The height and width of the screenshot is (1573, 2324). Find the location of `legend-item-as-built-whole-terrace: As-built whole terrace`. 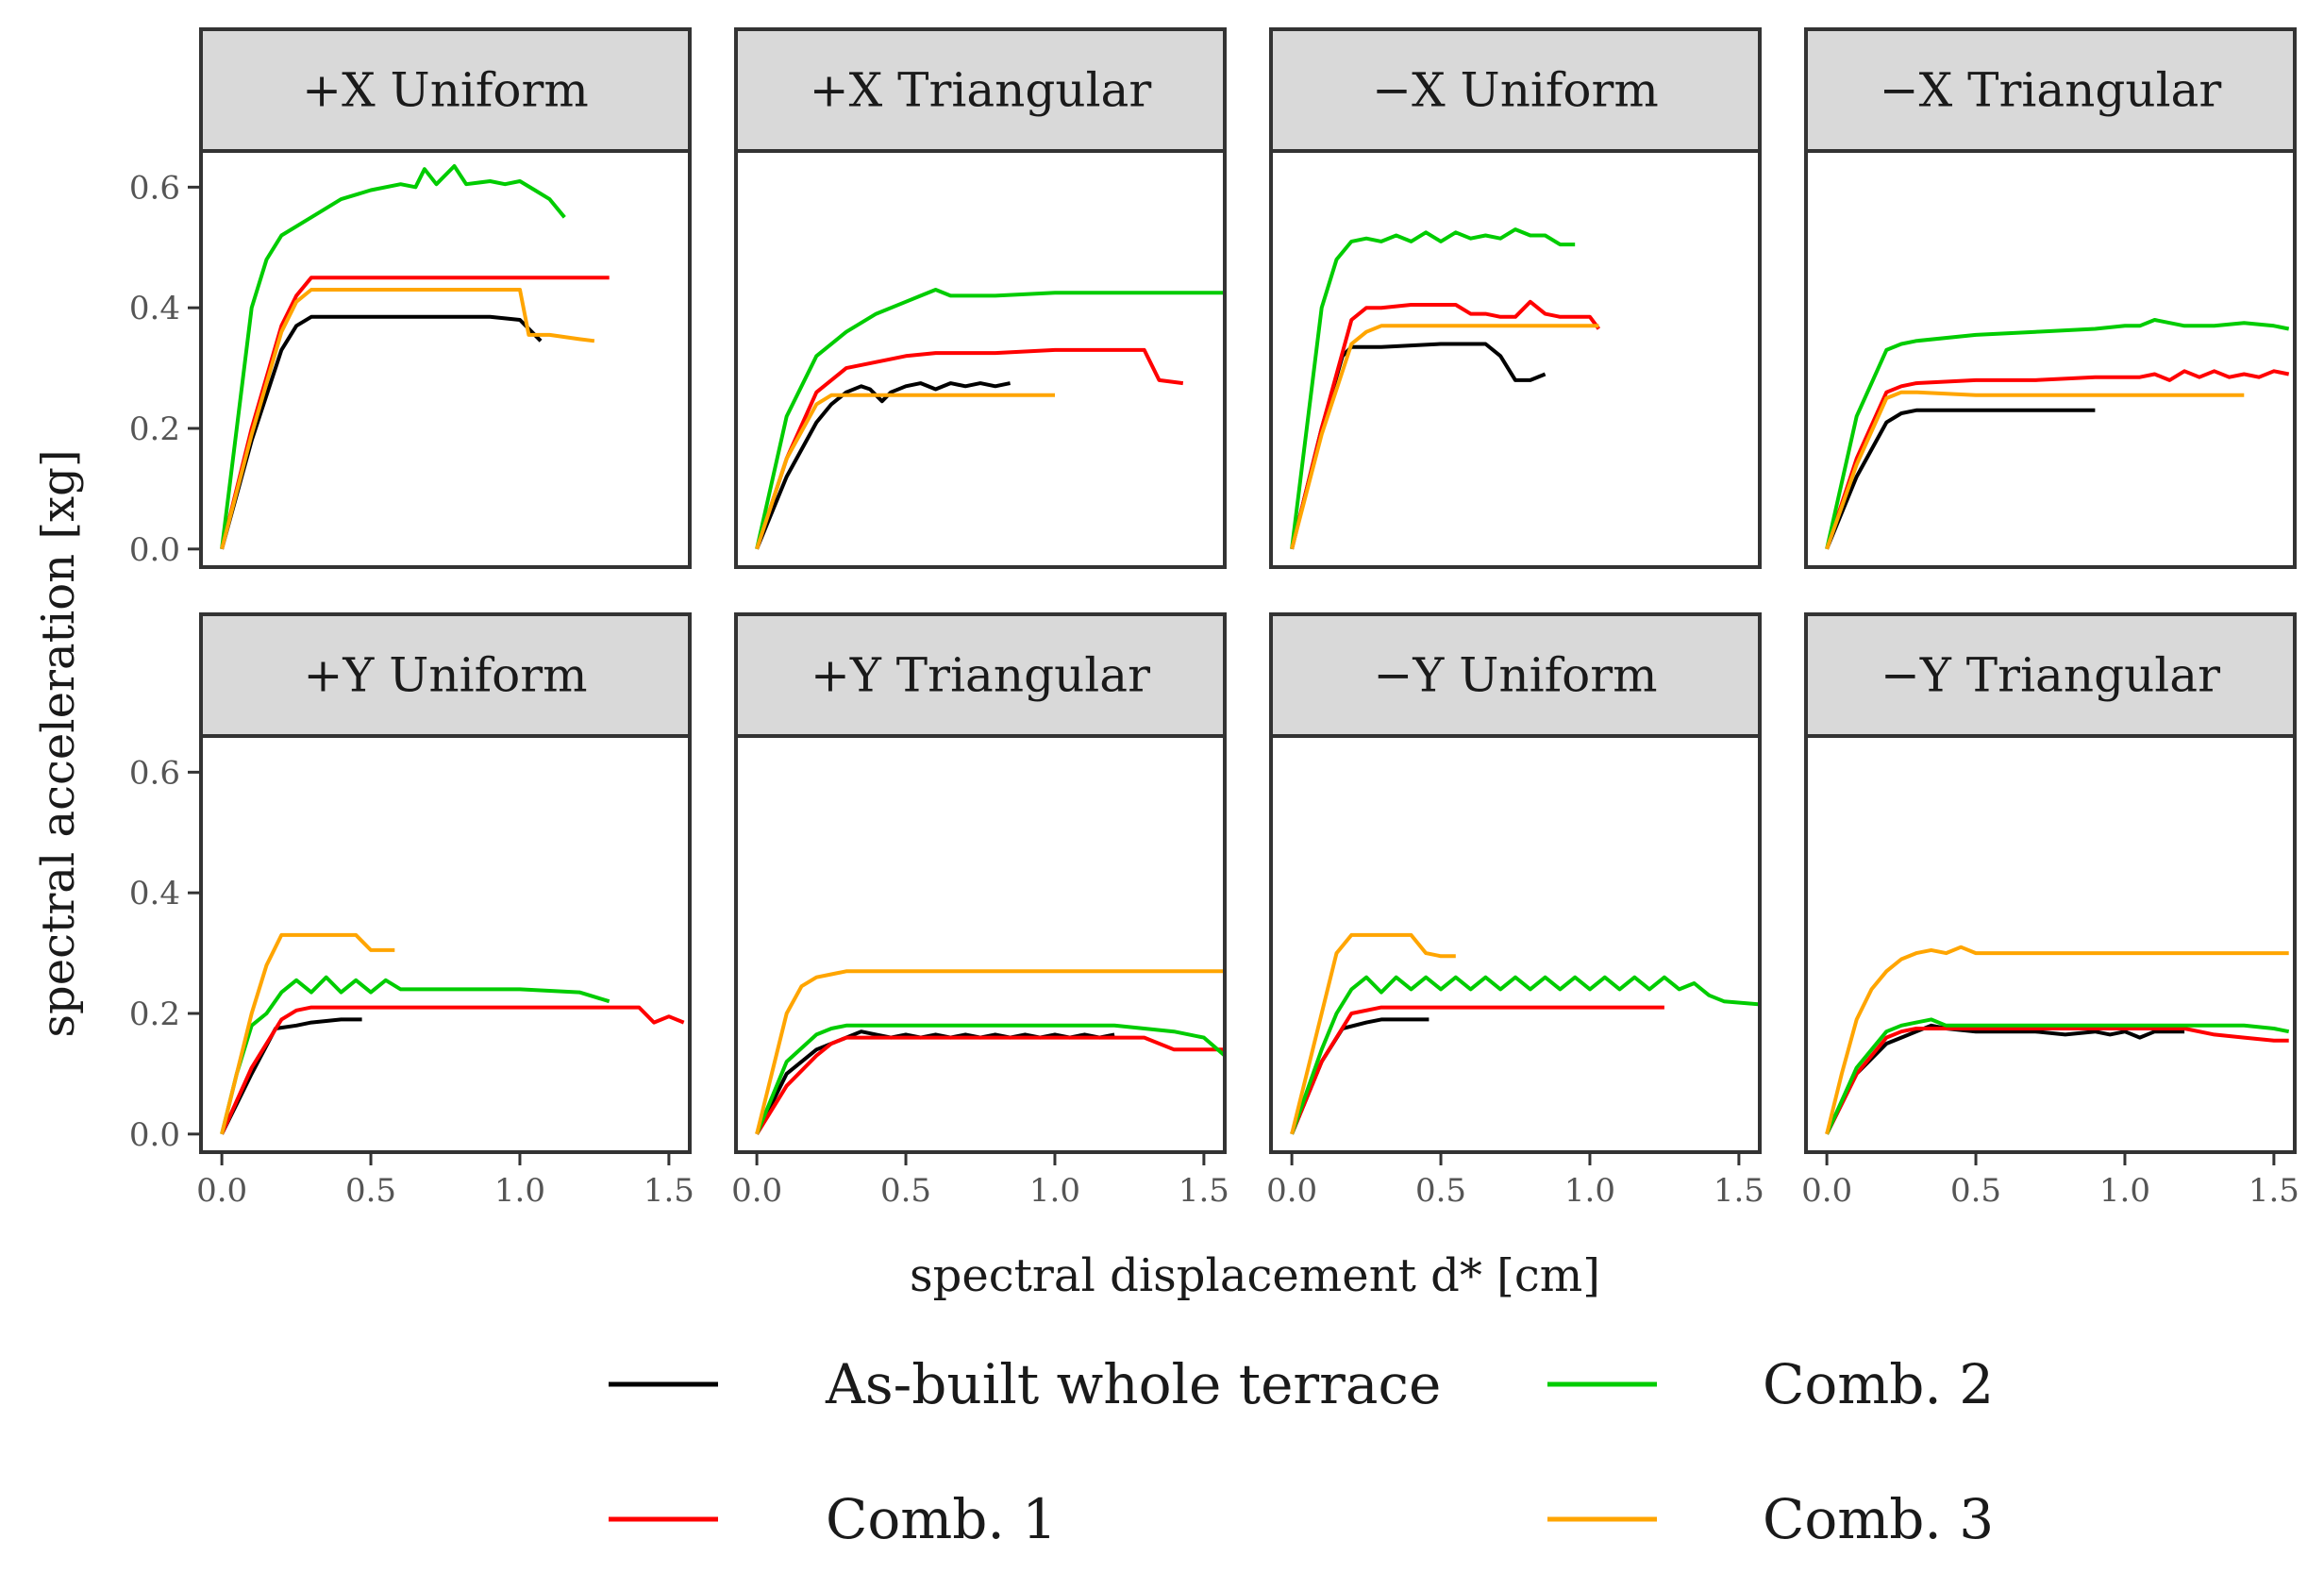

legend-item-as-built-whole-terrace: As-built whole terrace is located at coordinates (1025, 1384).